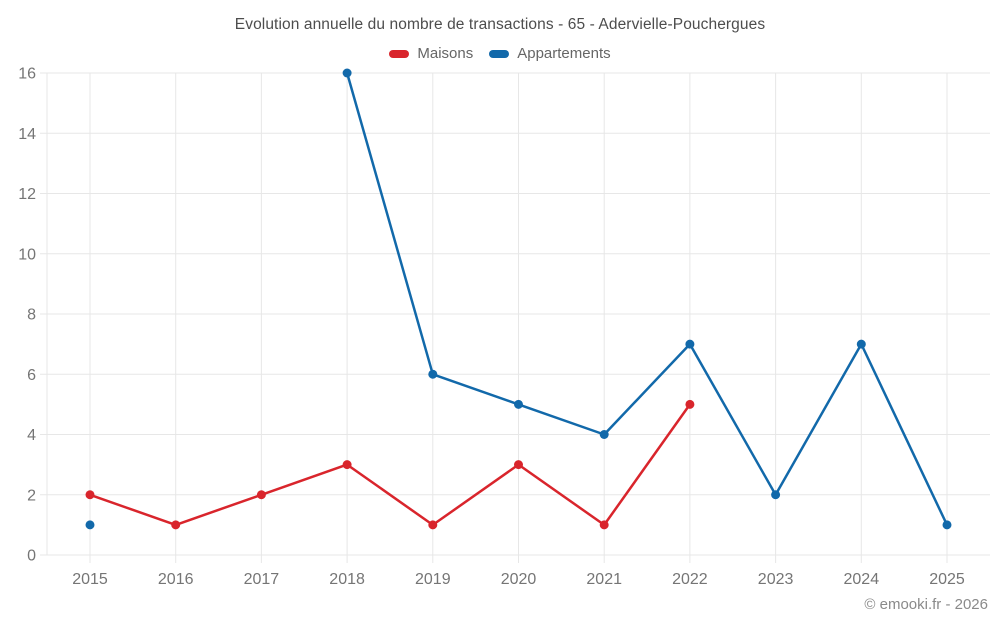  Describe the element at coordinates (27, 74) in the screenshot. I see `y-axis-tick-label: 16` at that location.